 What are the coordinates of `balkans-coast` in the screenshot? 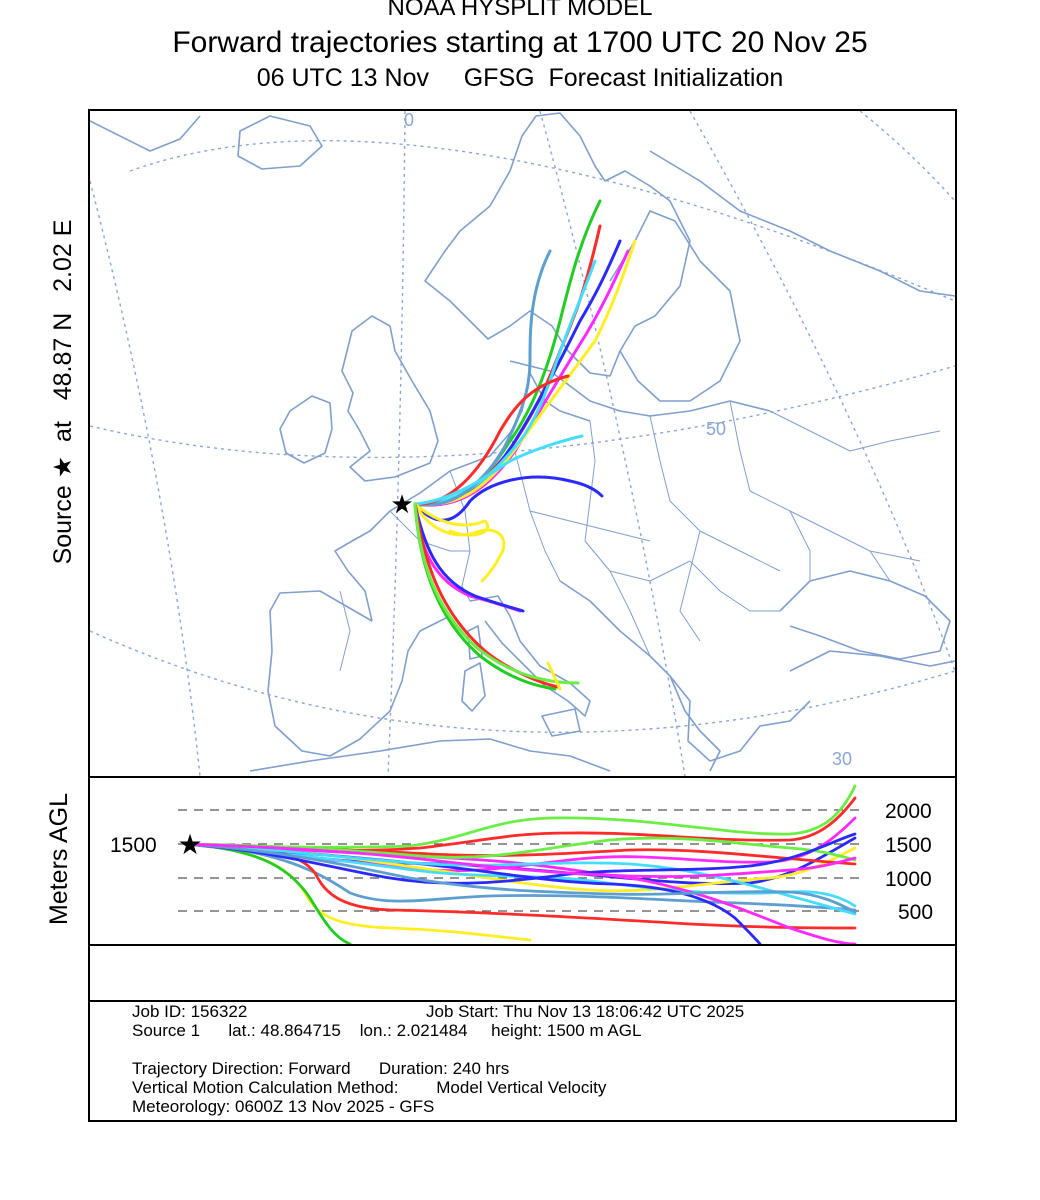 It's located at (685, 671).